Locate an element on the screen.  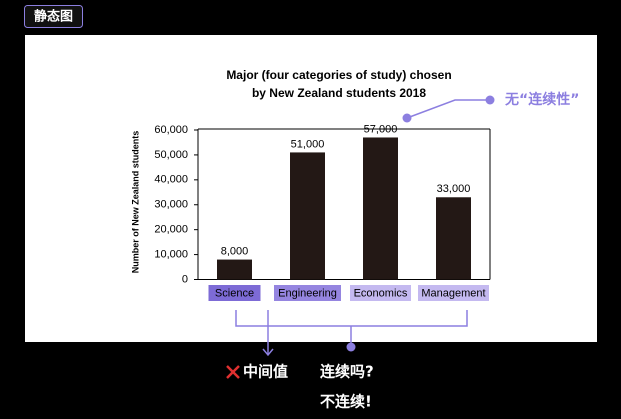
y-tick-label: 10,000 is located at coordinates (171, 254).